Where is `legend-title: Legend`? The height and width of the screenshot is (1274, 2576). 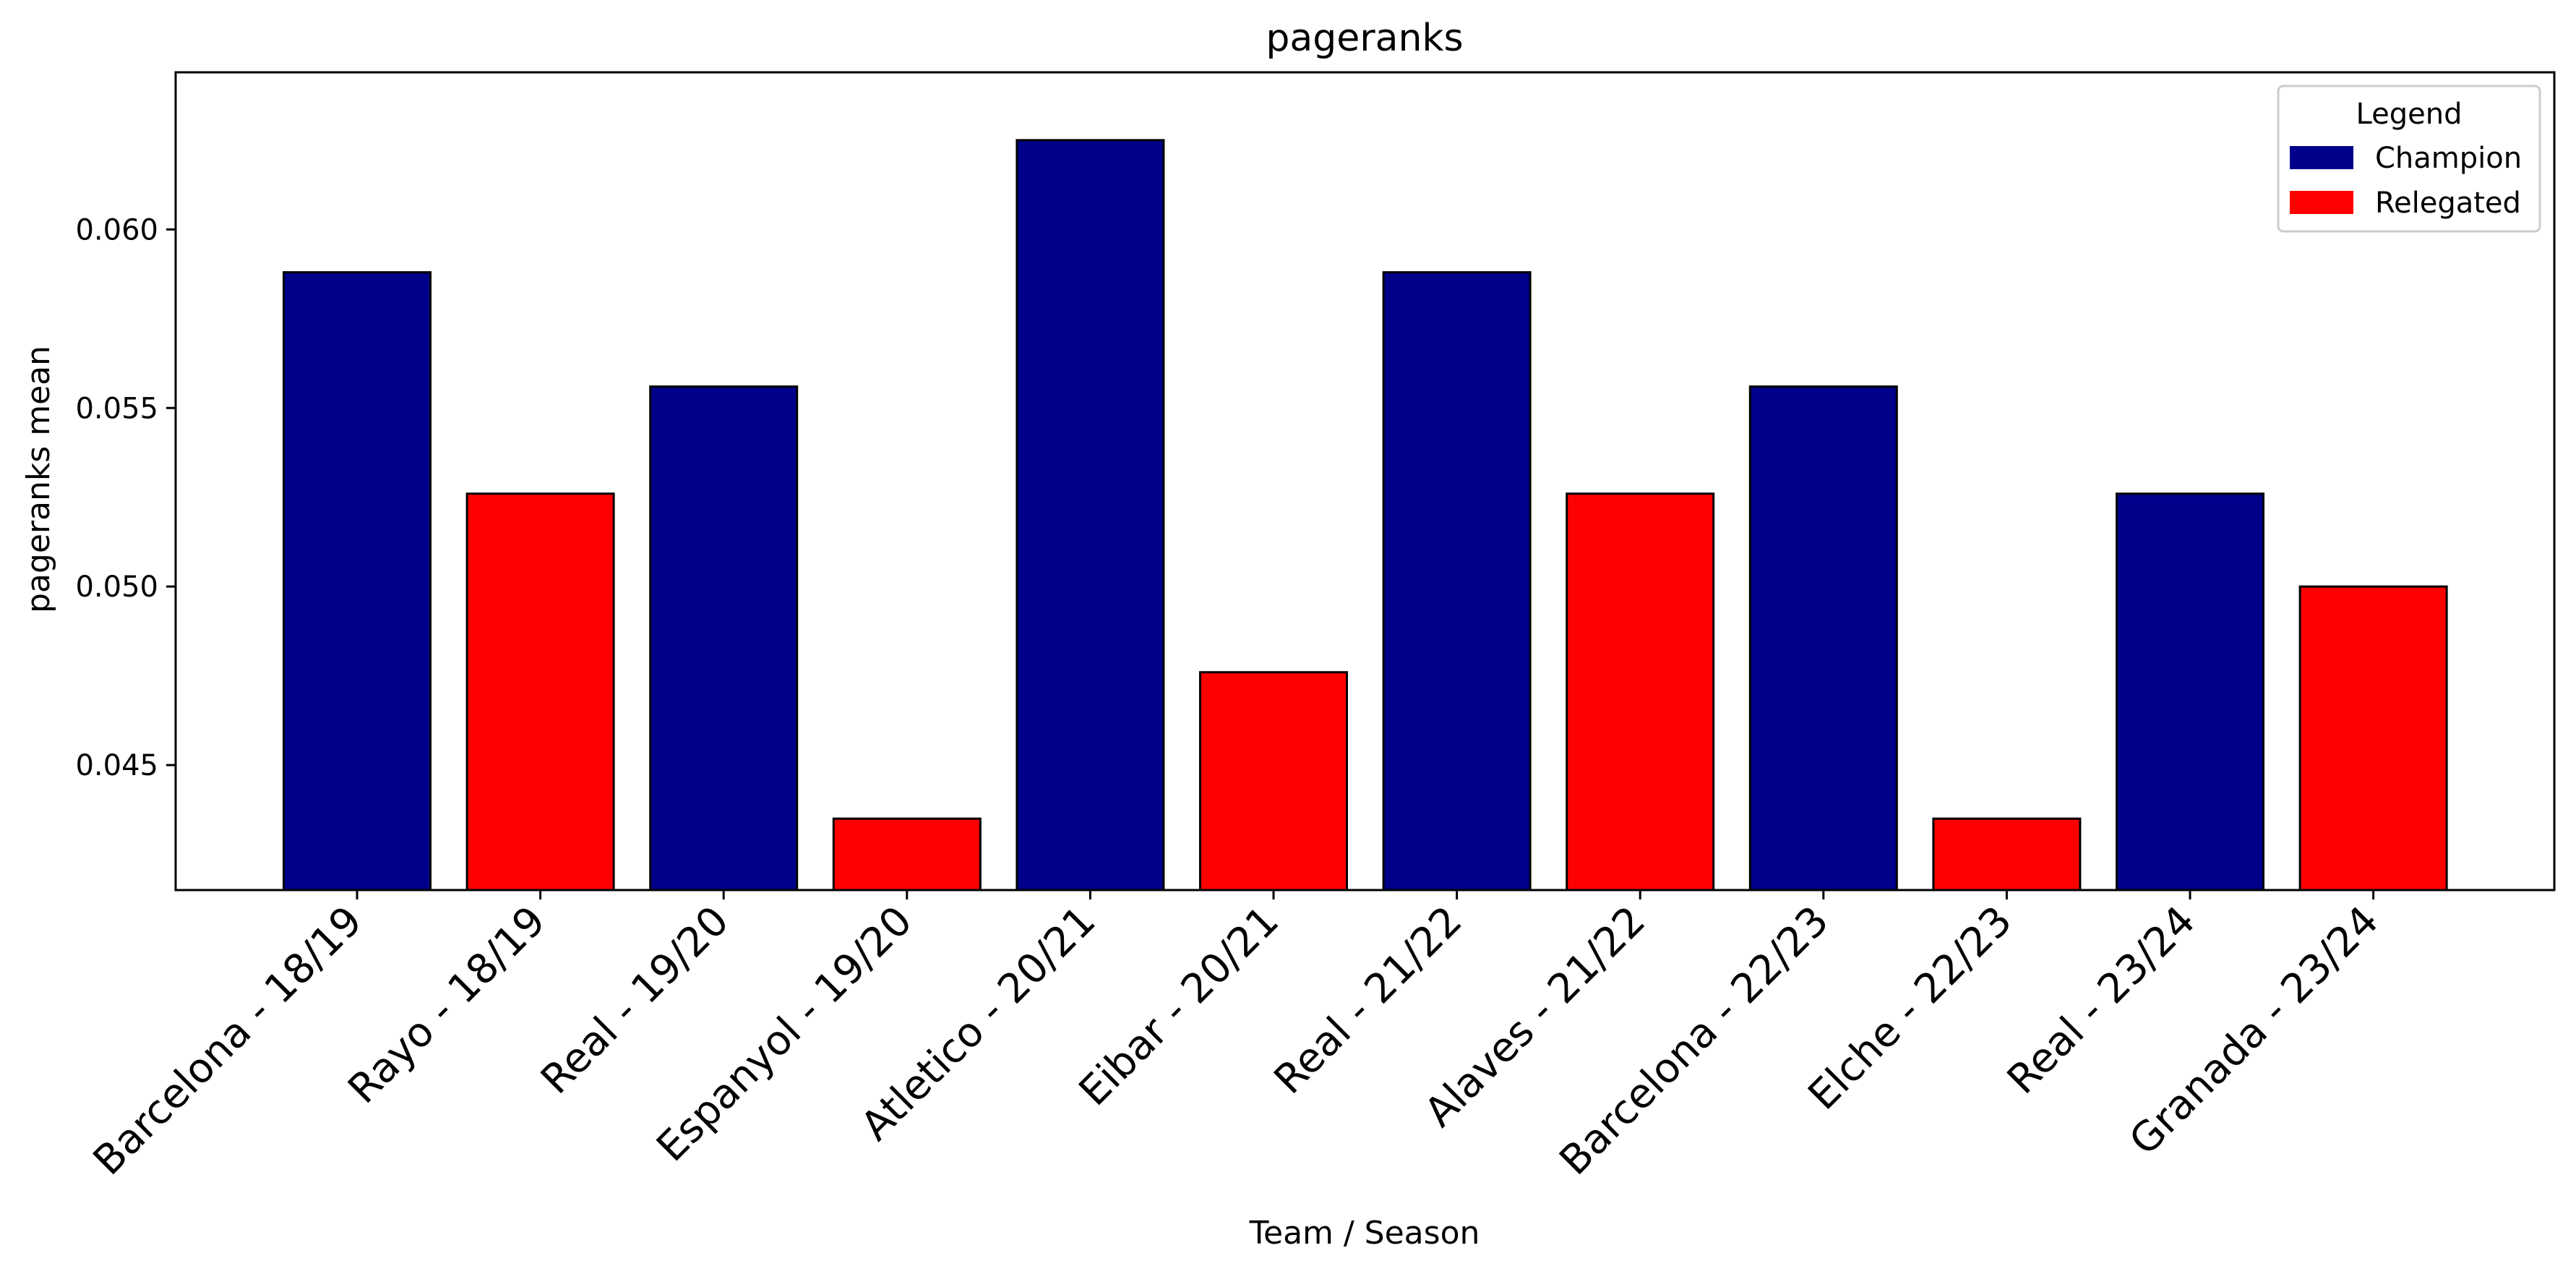
legend-title: Legend is located at coordinates (2409, 114).